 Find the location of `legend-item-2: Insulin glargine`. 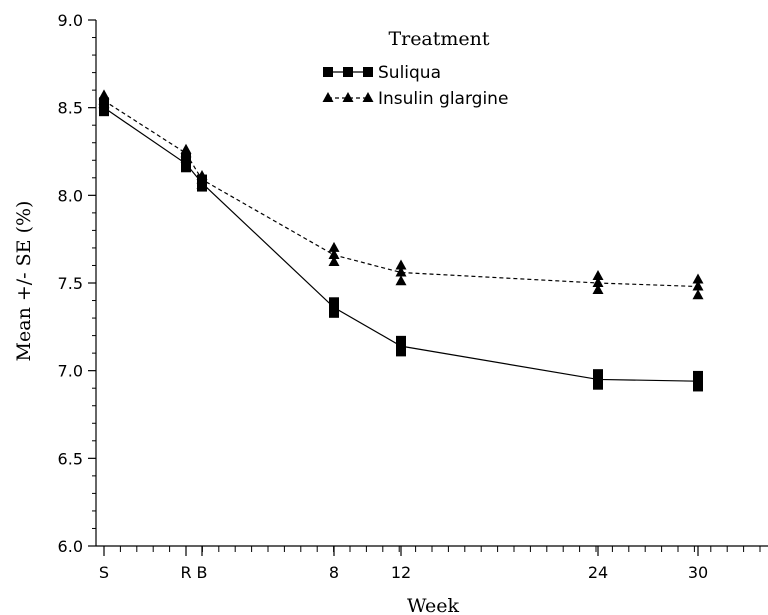

legend-item-2: Insulin glargine is located at coordinates (415, 99).